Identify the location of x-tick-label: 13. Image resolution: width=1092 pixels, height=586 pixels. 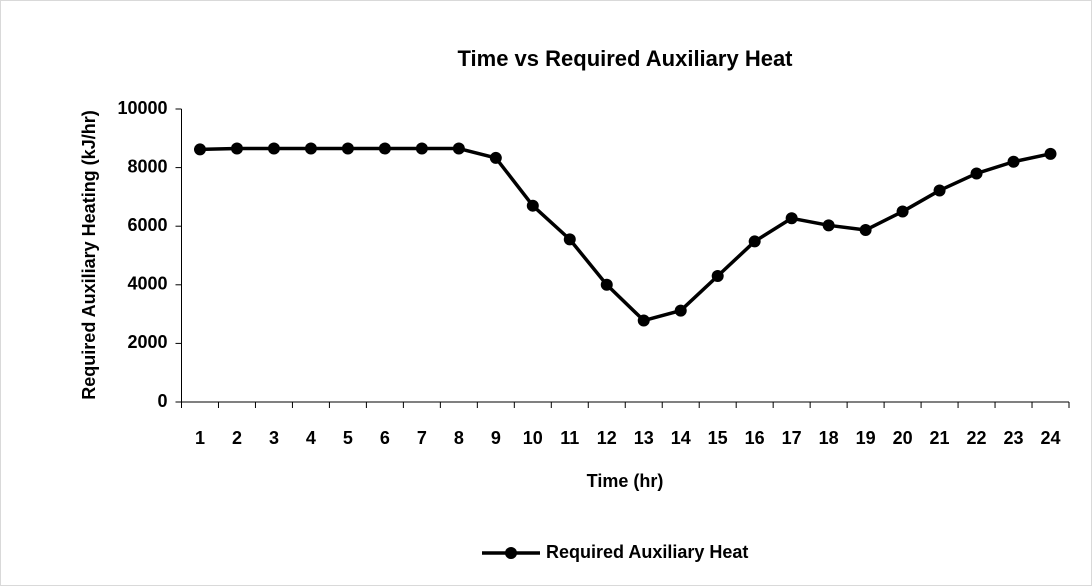
(644, 438).